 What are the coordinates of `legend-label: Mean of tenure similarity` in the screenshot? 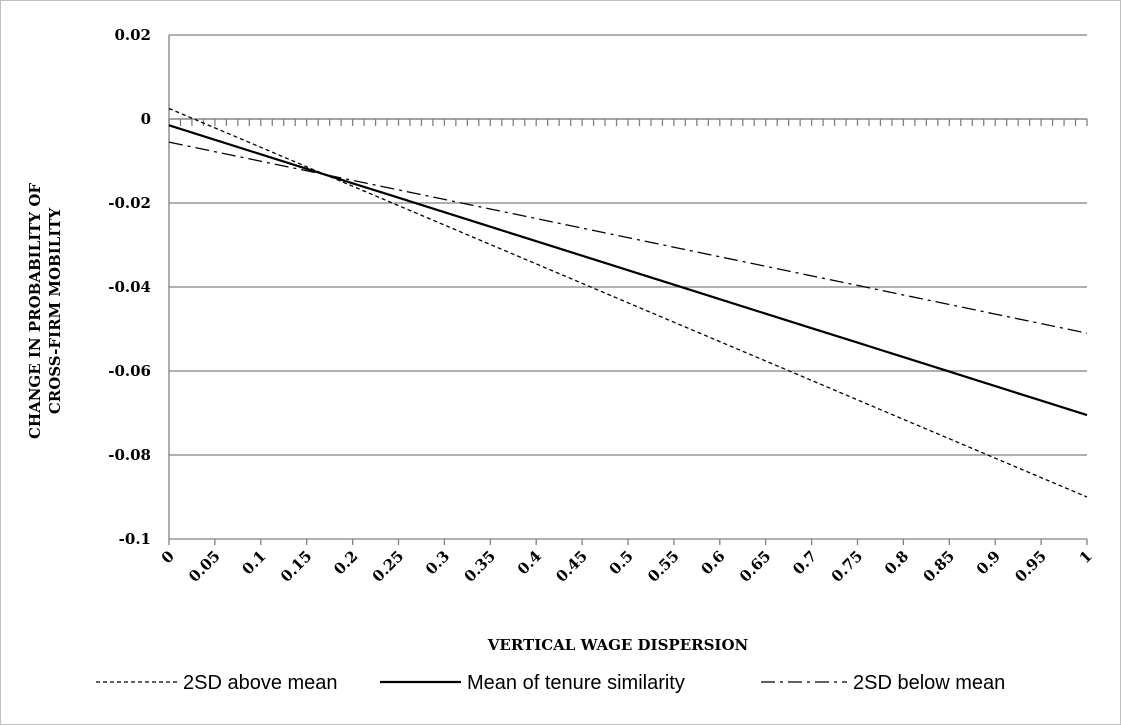 It's located at (576, 683).